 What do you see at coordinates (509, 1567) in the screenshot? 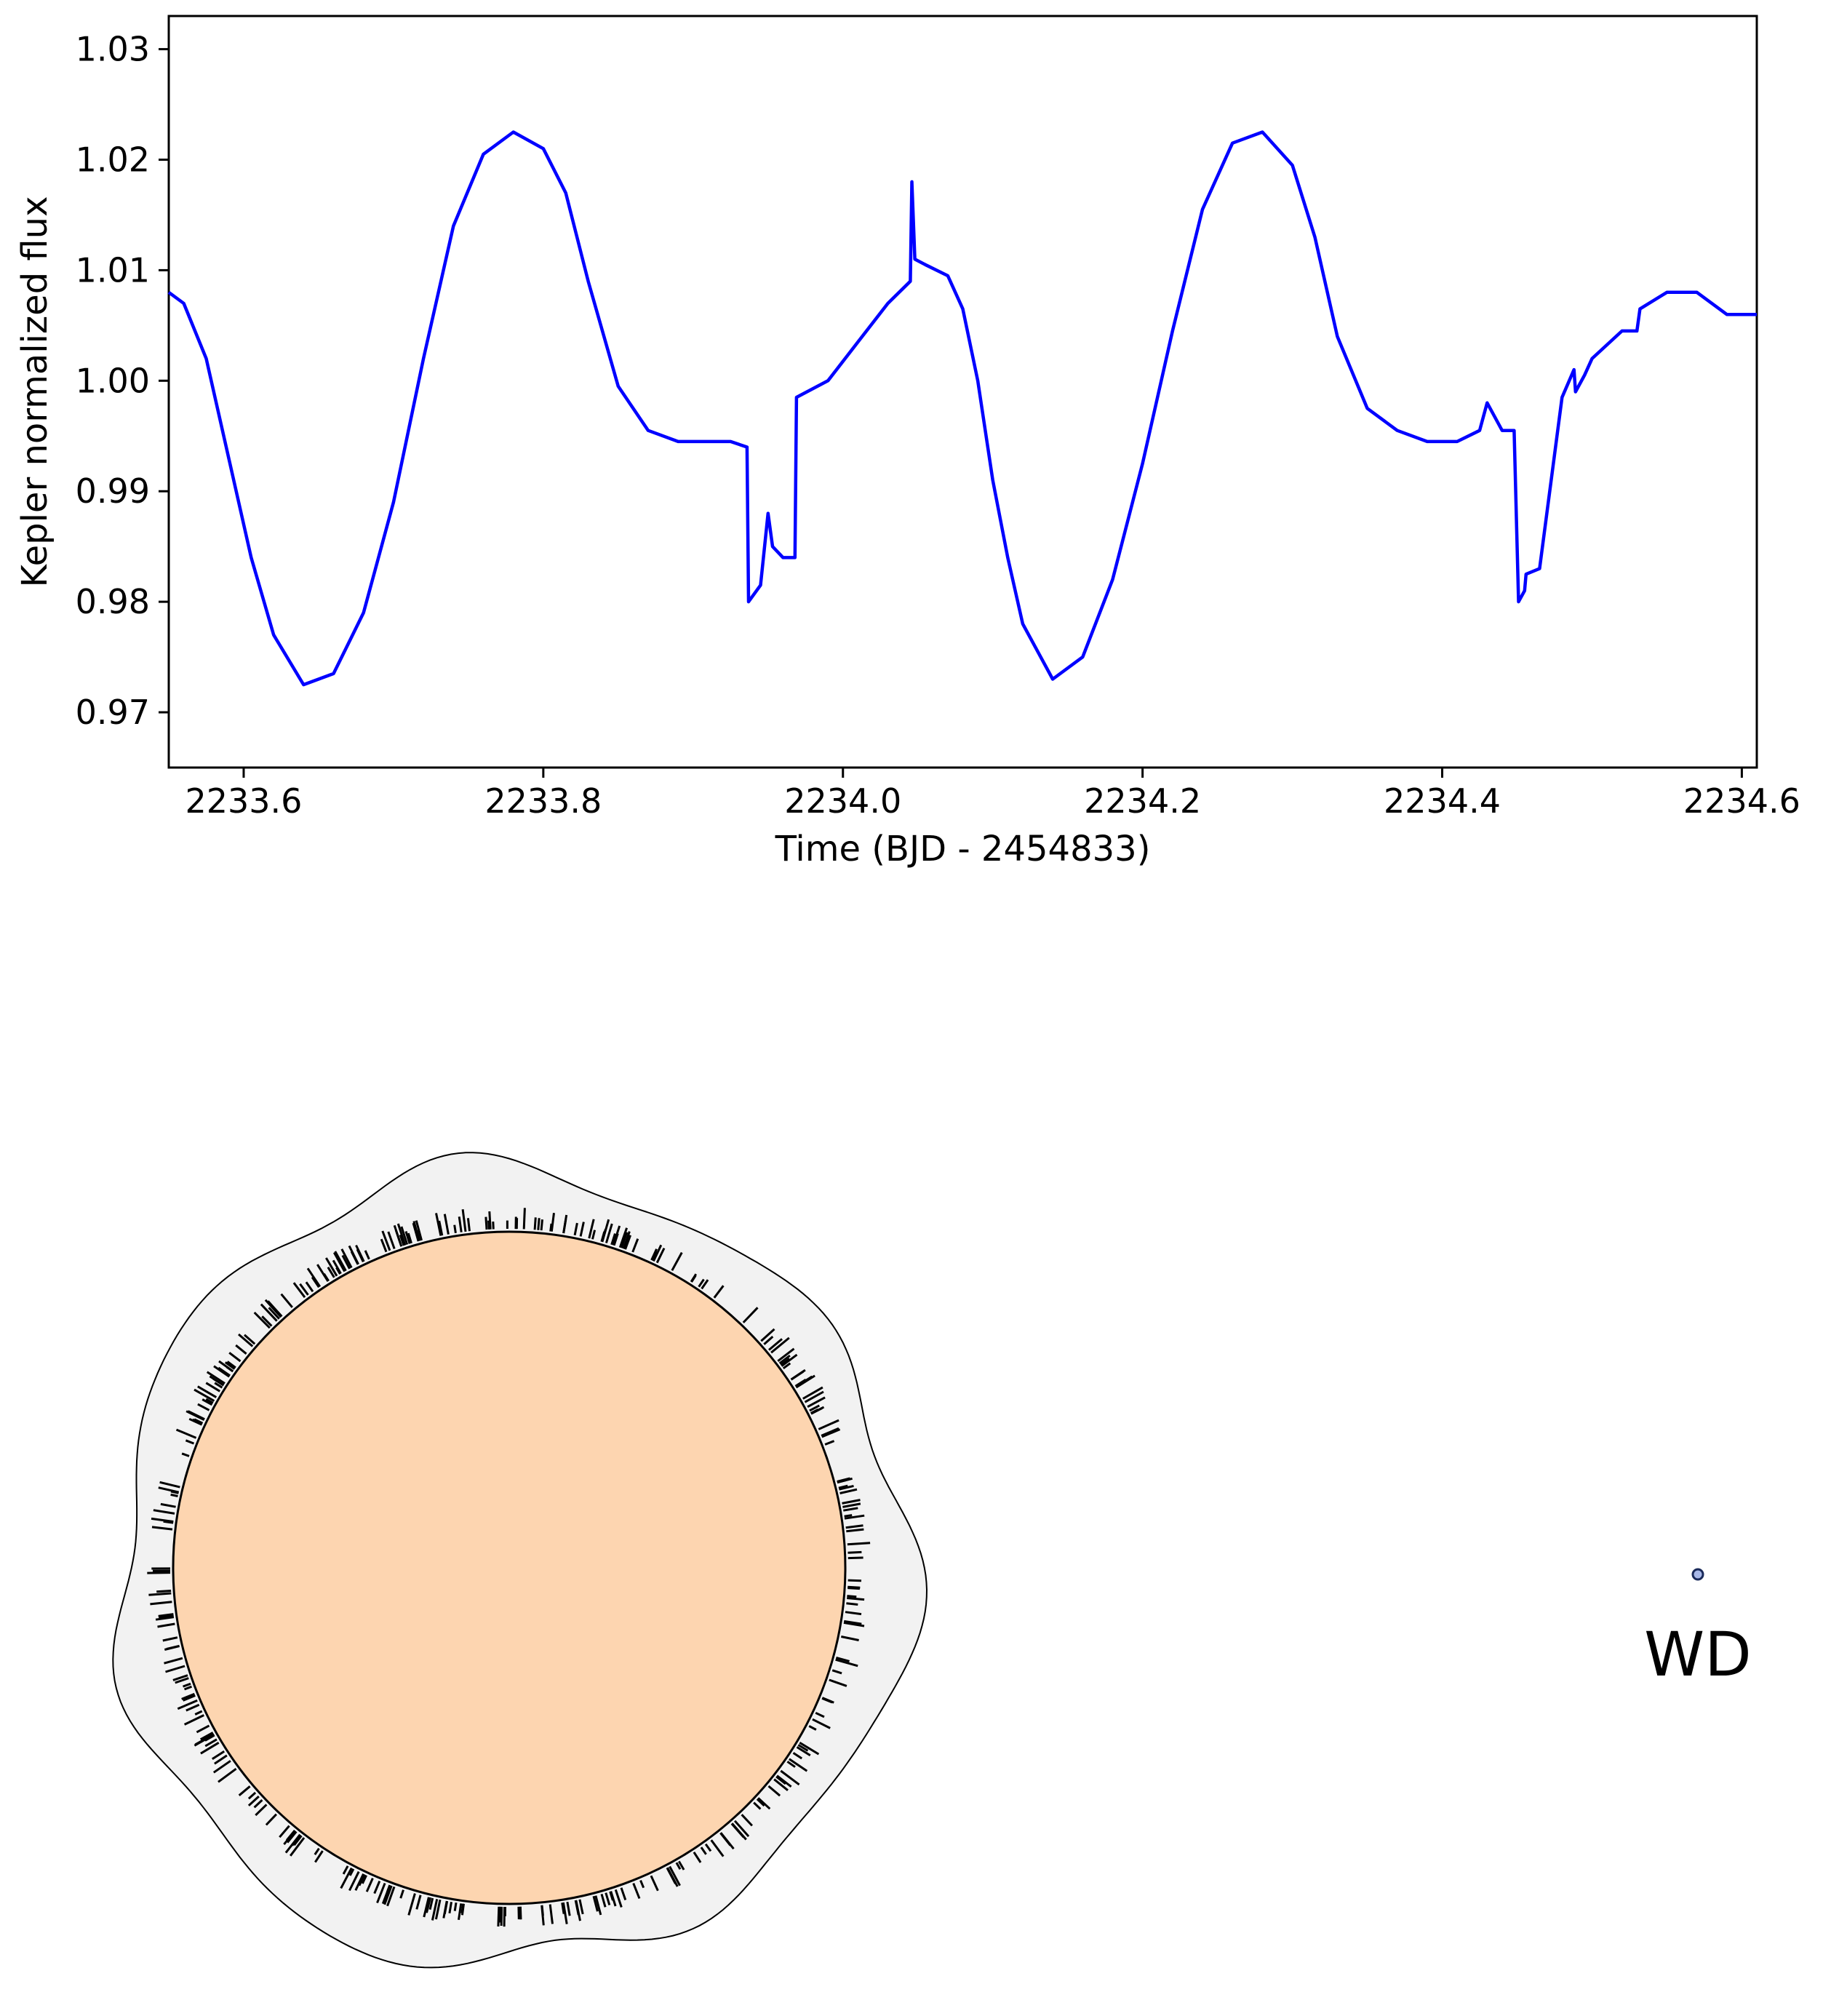
I see `red-dwarf-star` at bounding box center [509, 1567].